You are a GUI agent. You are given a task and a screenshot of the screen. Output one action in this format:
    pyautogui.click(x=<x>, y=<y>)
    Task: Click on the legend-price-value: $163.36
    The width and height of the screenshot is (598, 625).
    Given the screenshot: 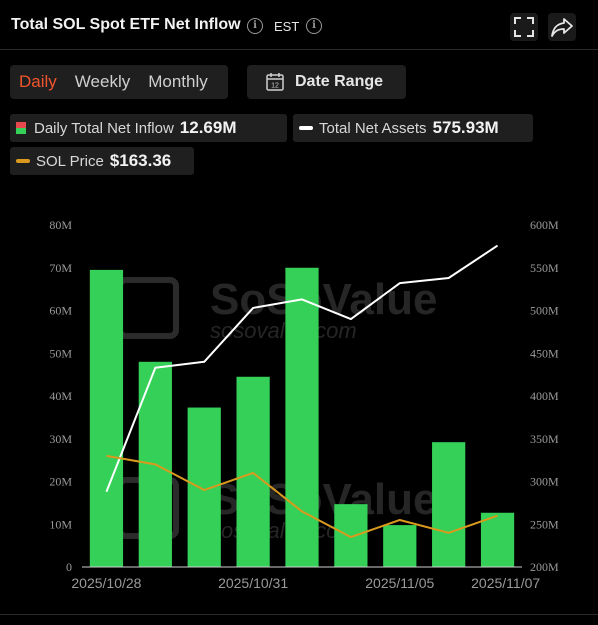 What is the action you would take?
    pyautogui.click(x=140, y=160)
    